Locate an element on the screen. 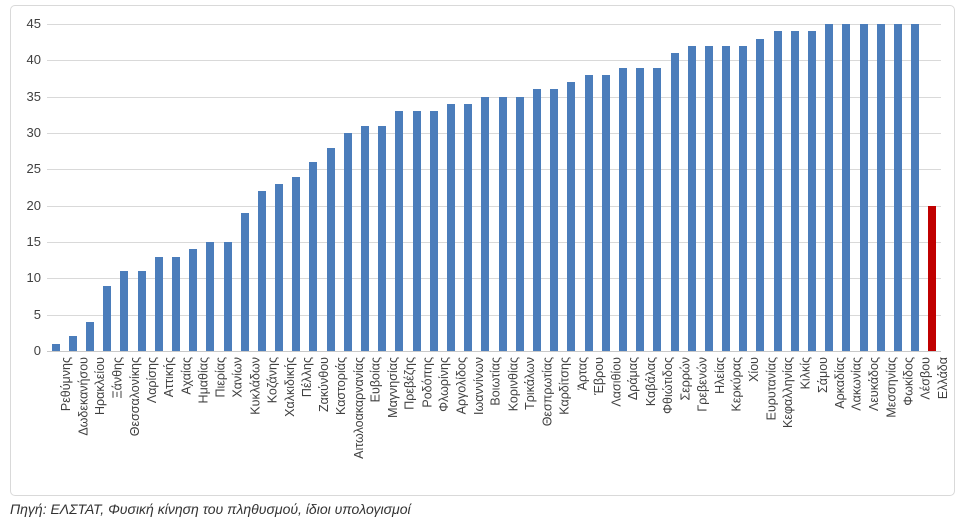 This screenshot has height=528, width=965. x-axis-category-label: Λευκάδος is located at coordinates (874, 384).